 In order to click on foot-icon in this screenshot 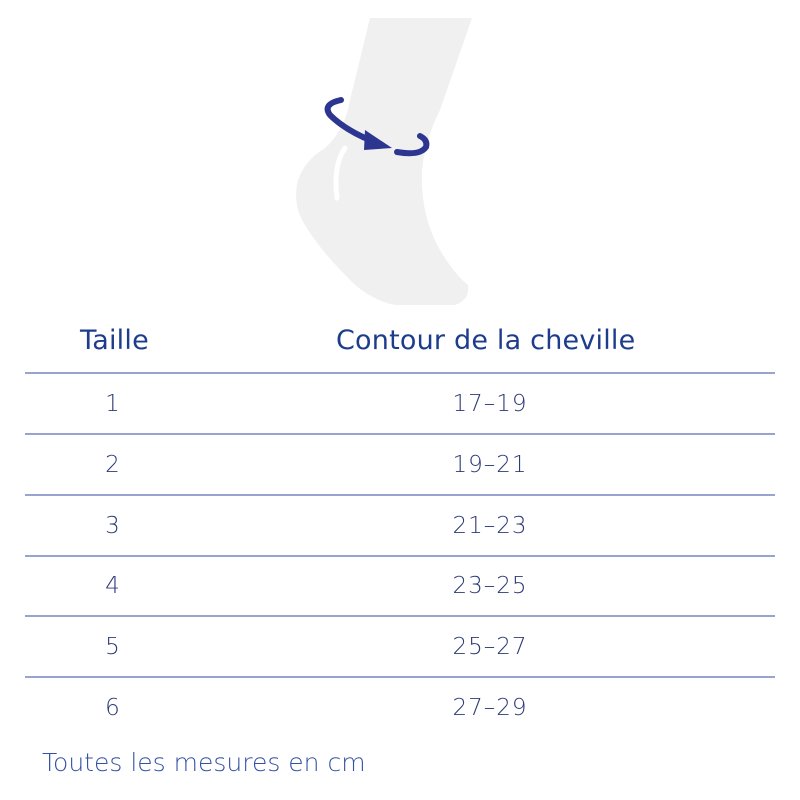, I will do `click(384, 161)`.